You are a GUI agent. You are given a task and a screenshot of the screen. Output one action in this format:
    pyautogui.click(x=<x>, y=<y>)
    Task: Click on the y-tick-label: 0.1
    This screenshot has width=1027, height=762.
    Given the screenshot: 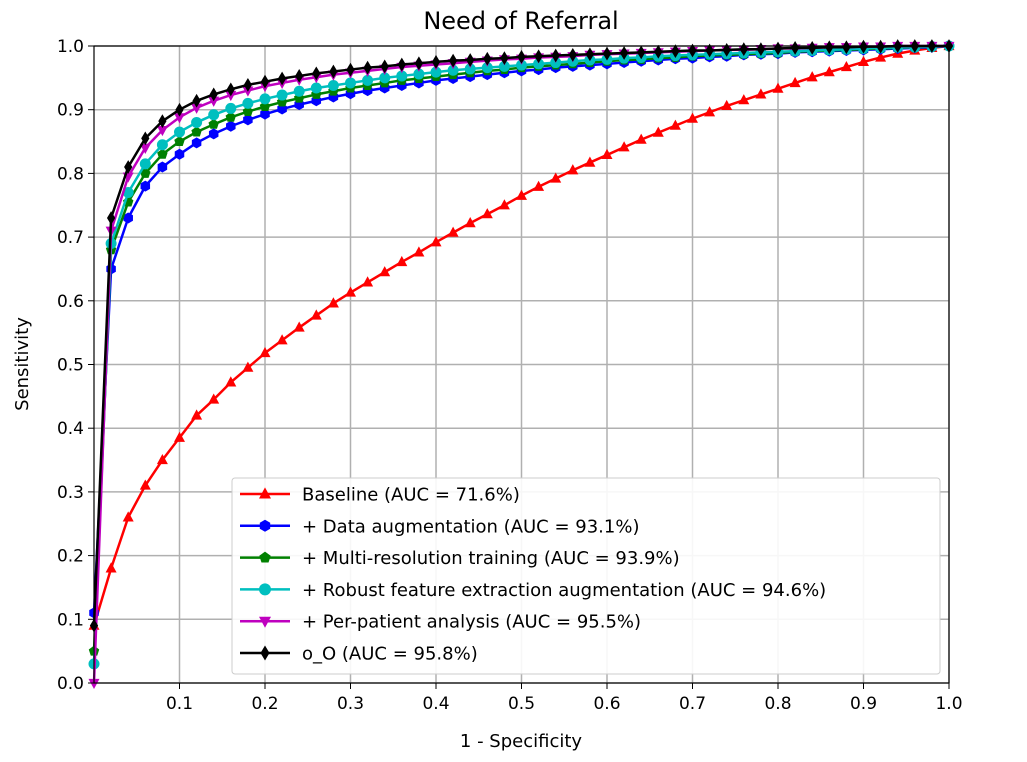 What is the action you would take?
    pyautogui.click(x=70, y=620)
    